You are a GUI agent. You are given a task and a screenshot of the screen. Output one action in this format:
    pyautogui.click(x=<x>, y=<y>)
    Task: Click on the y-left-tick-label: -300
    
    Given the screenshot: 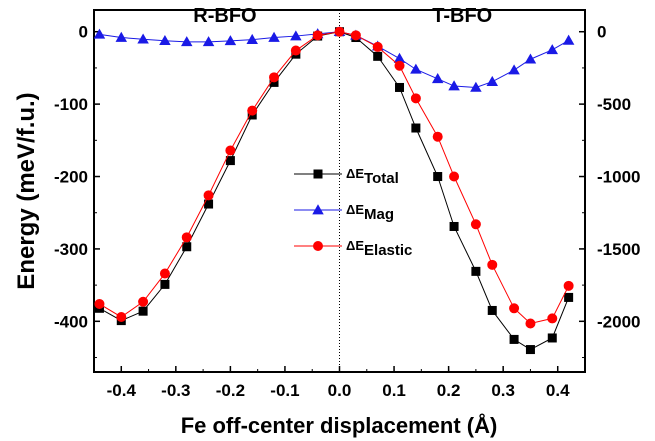 What is the action you would take?
    pyautogui.click(x=71, y=249)
    